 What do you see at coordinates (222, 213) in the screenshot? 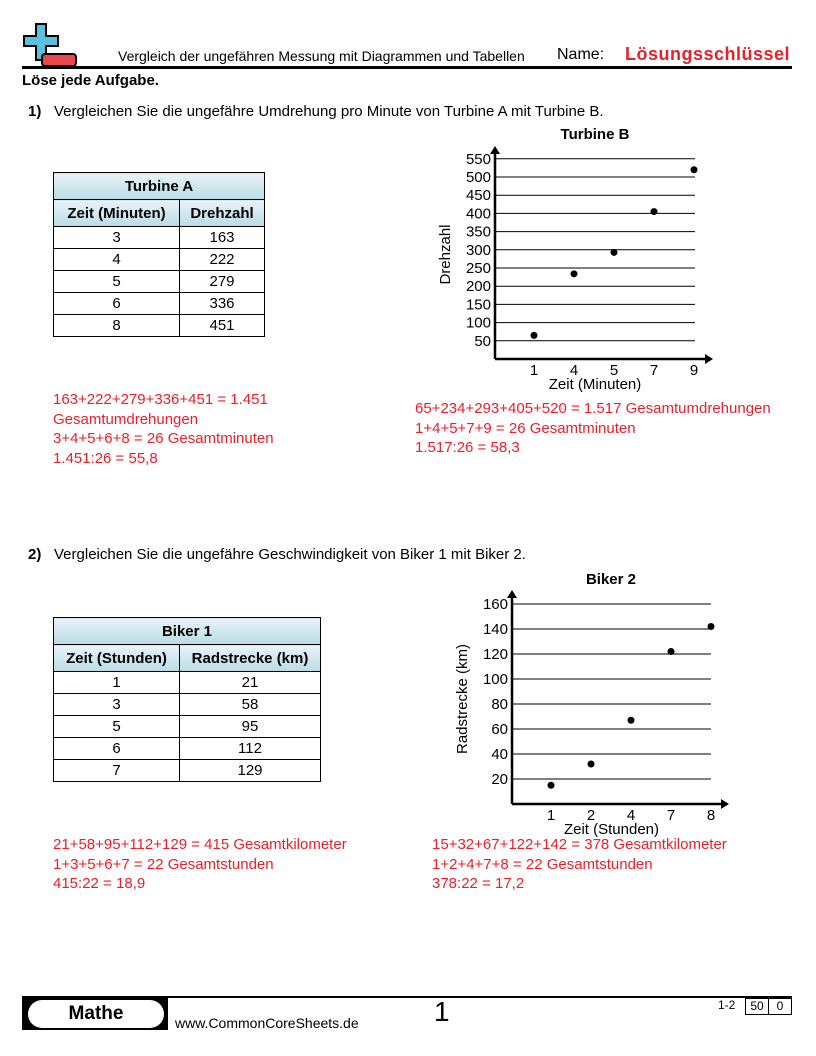
I see `column-header: Drehzahl` at bounding box center [222, 213].